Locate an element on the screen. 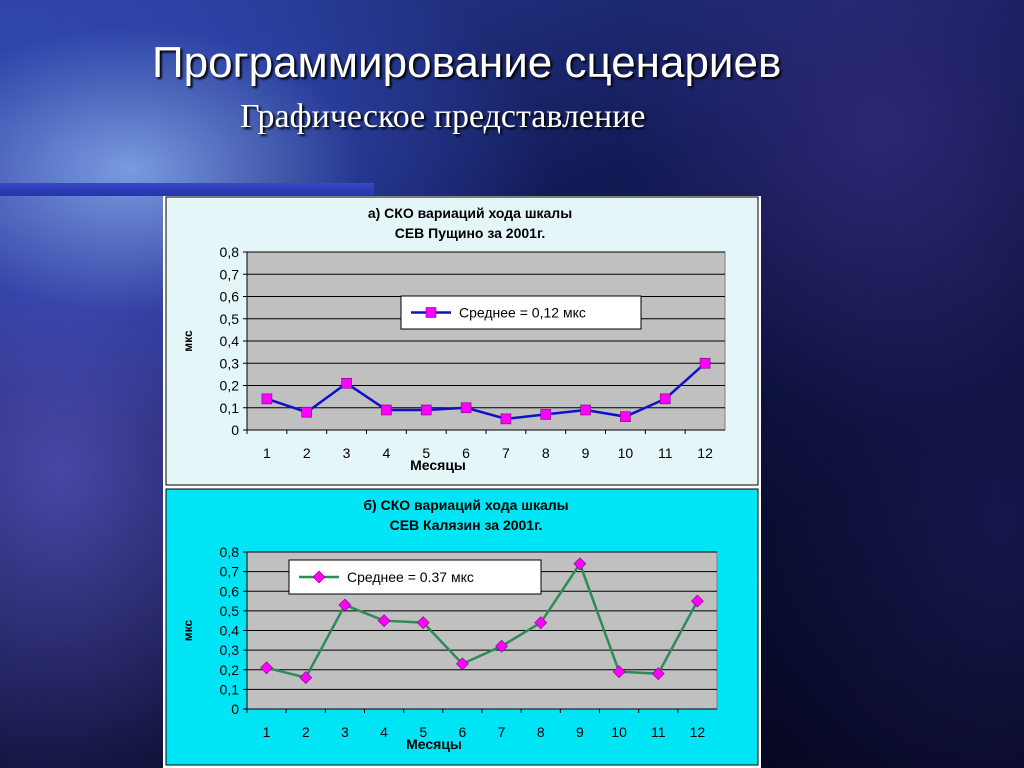  chart-title-line: СЕВ Калязин за 2001г. is located at coordinates (466, 525).